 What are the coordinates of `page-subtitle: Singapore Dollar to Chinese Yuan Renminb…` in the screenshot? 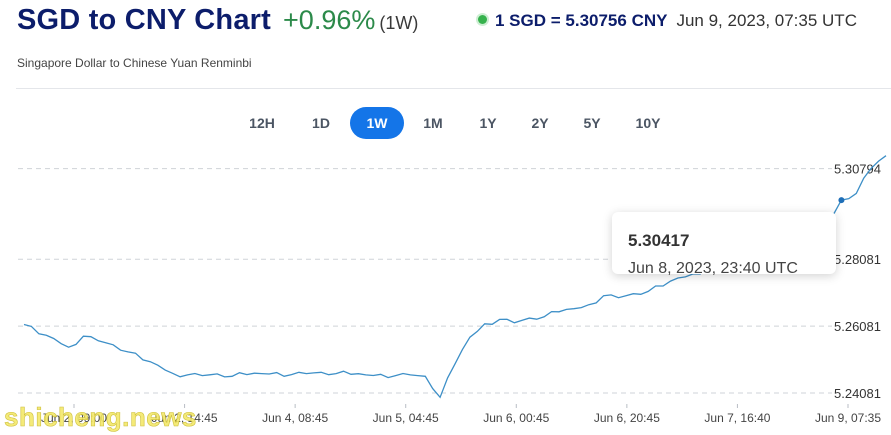 It's located at (134, 63).